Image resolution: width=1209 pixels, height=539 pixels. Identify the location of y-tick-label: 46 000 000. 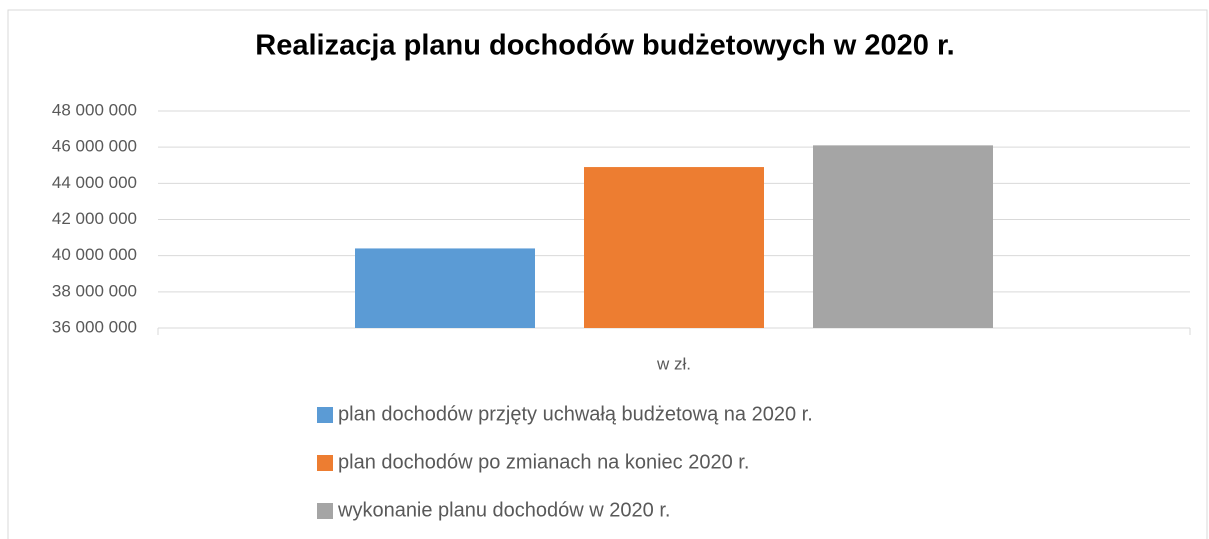
(94, 146).